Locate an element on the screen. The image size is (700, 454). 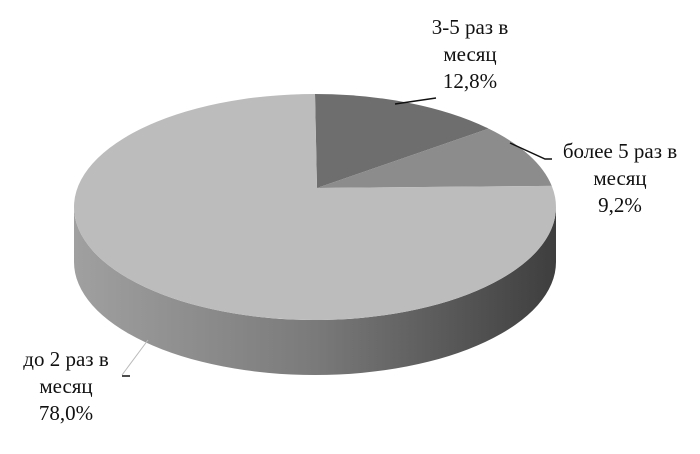
data-label-3-5: 3-5 раз в месяц 12,8% is located at coordinates (470, 54).